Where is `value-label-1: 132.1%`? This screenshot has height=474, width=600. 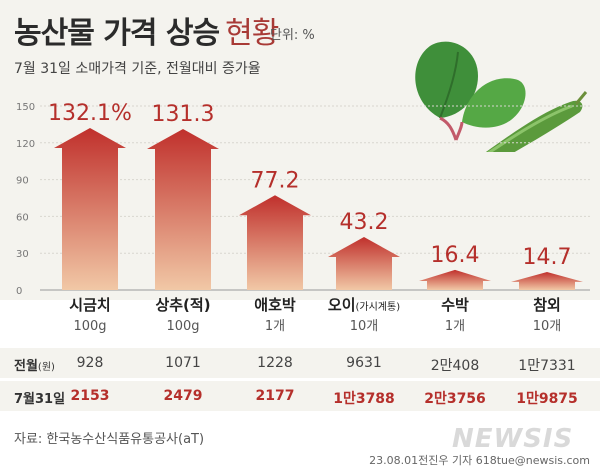 value-label-1: 132.1% is located at coordinates (90, 113).